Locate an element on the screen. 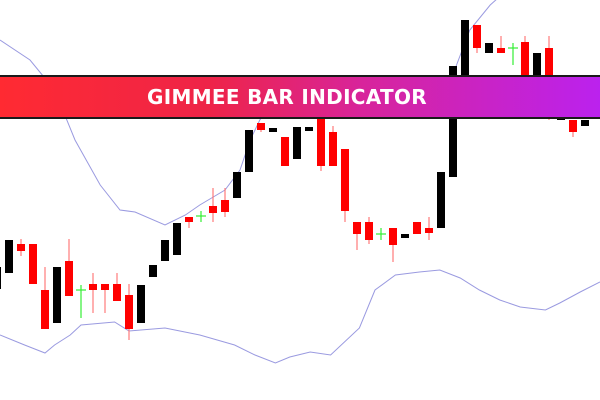 Image resolution: width=600 pixels, height=400 pixels. banner-title: GIMMEE BAR INDICATOR is located at coordinates (287, 97).